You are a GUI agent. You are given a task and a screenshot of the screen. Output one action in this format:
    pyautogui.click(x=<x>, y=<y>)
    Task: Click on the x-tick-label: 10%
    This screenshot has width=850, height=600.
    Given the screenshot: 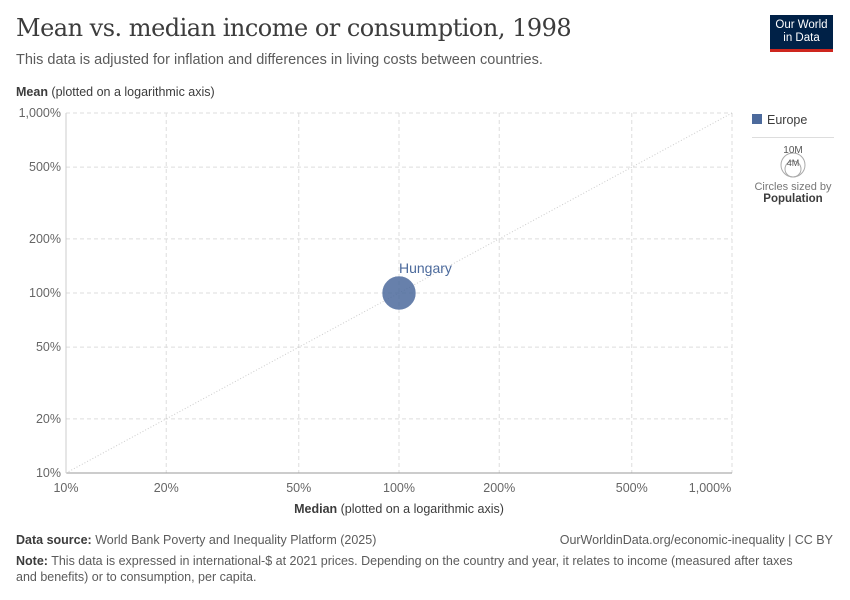 What is the action you would take?
    pyautogui.click(x=65, y=488)
    